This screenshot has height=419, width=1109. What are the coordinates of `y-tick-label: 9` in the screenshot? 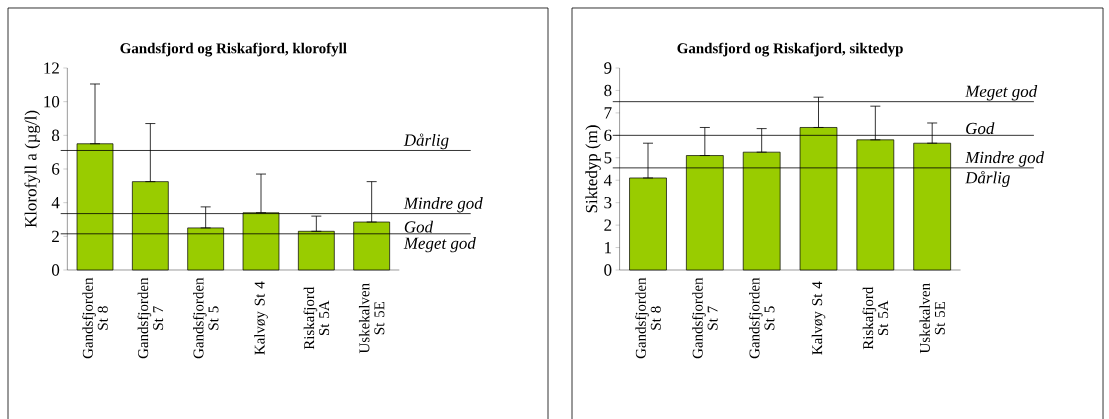 It's located at (608, 68).